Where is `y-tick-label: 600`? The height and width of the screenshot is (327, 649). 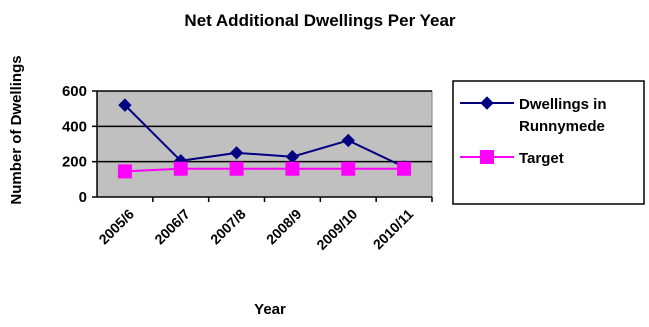
y-tick-label: 600 is located at coordinates (74, 91).